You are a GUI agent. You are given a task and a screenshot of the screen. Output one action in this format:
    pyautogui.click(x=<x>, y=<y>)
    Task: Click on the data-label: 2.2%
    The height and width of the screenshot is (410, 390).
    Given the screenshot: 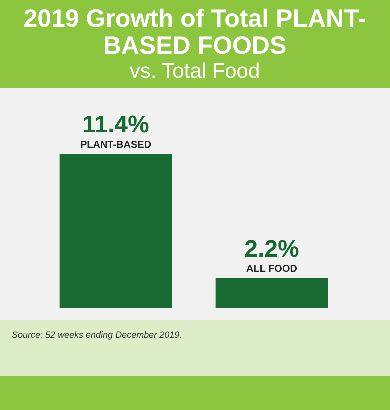 What is the action you would take?
    pyautogui.click(x=272, y=249)
    